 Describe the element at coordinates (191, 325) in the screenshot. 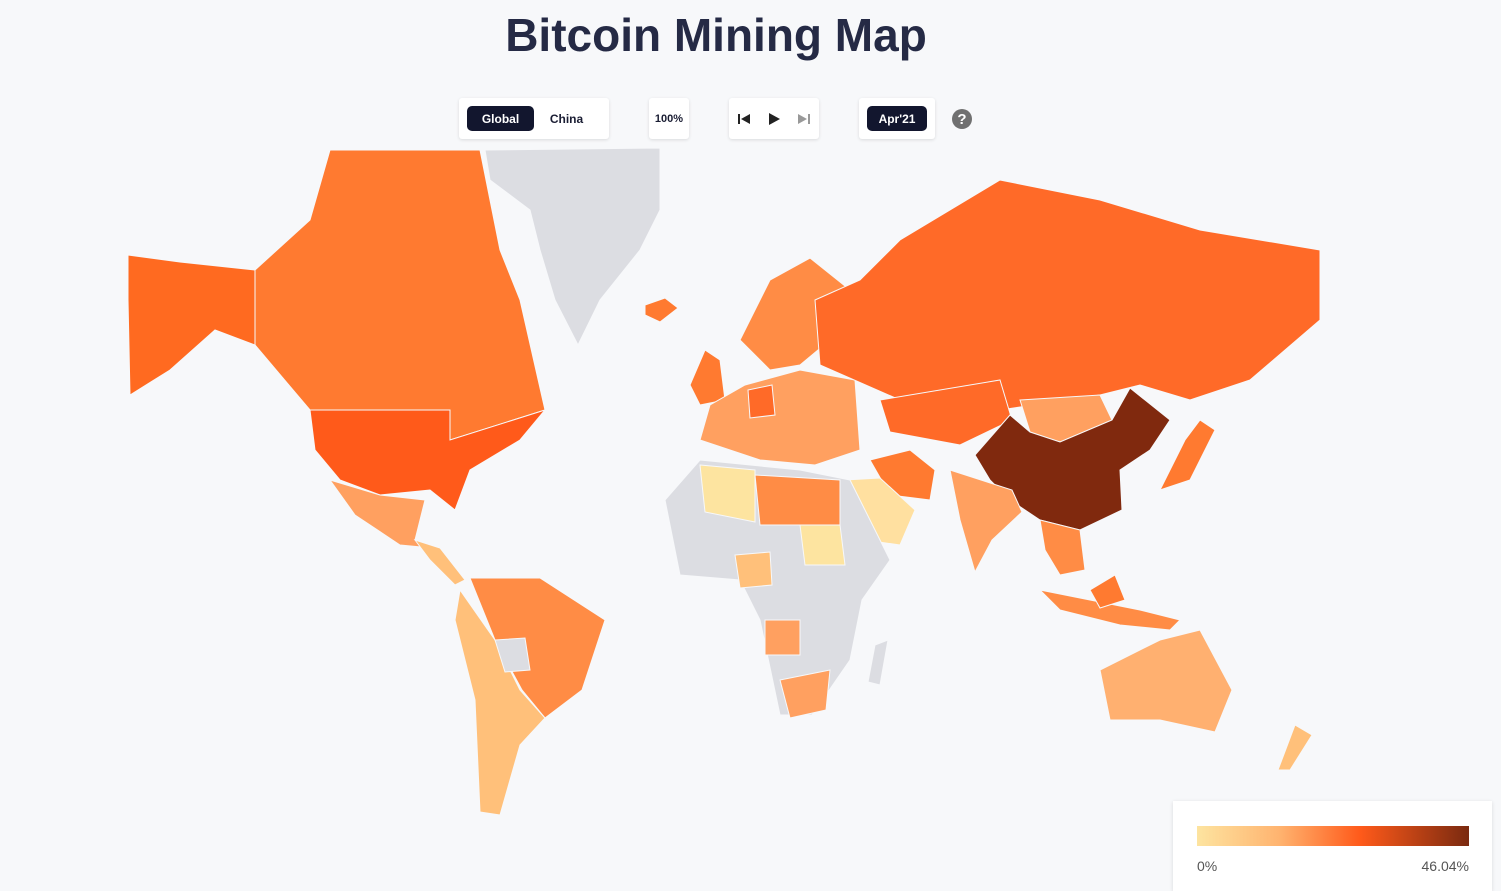

I see `alaska` at that location.